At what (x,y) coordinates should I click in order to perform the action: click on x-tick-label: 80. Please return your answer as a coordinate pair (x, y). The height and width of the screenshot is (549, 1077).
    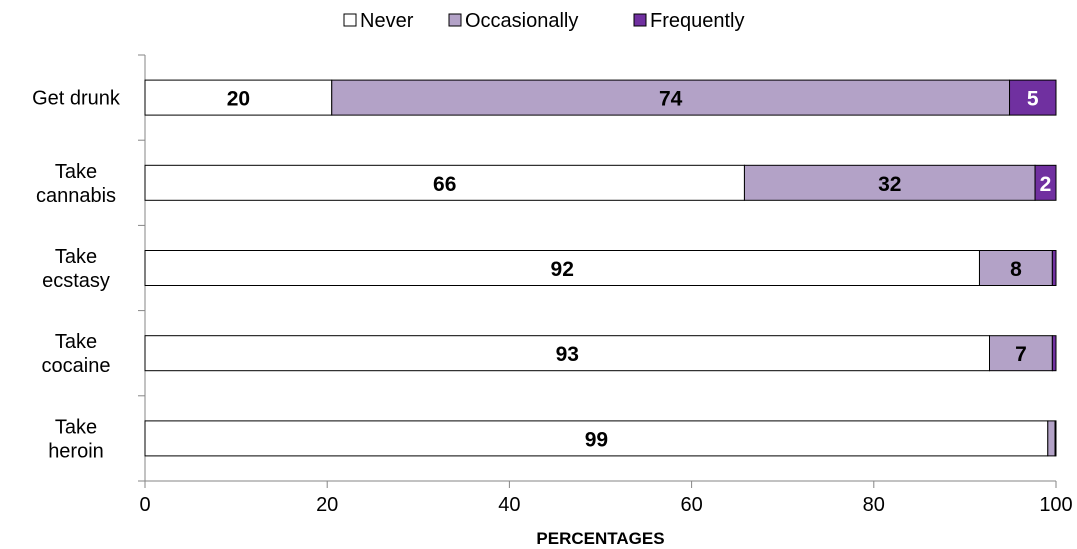
    Looking at the image, I should click on (874, 505).